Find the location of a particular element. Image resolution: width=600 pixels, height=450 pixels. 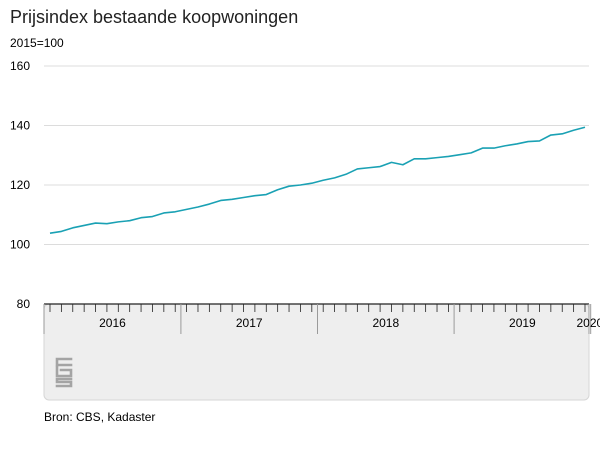

year-label: 2016 is located at coordinates (112, 323).